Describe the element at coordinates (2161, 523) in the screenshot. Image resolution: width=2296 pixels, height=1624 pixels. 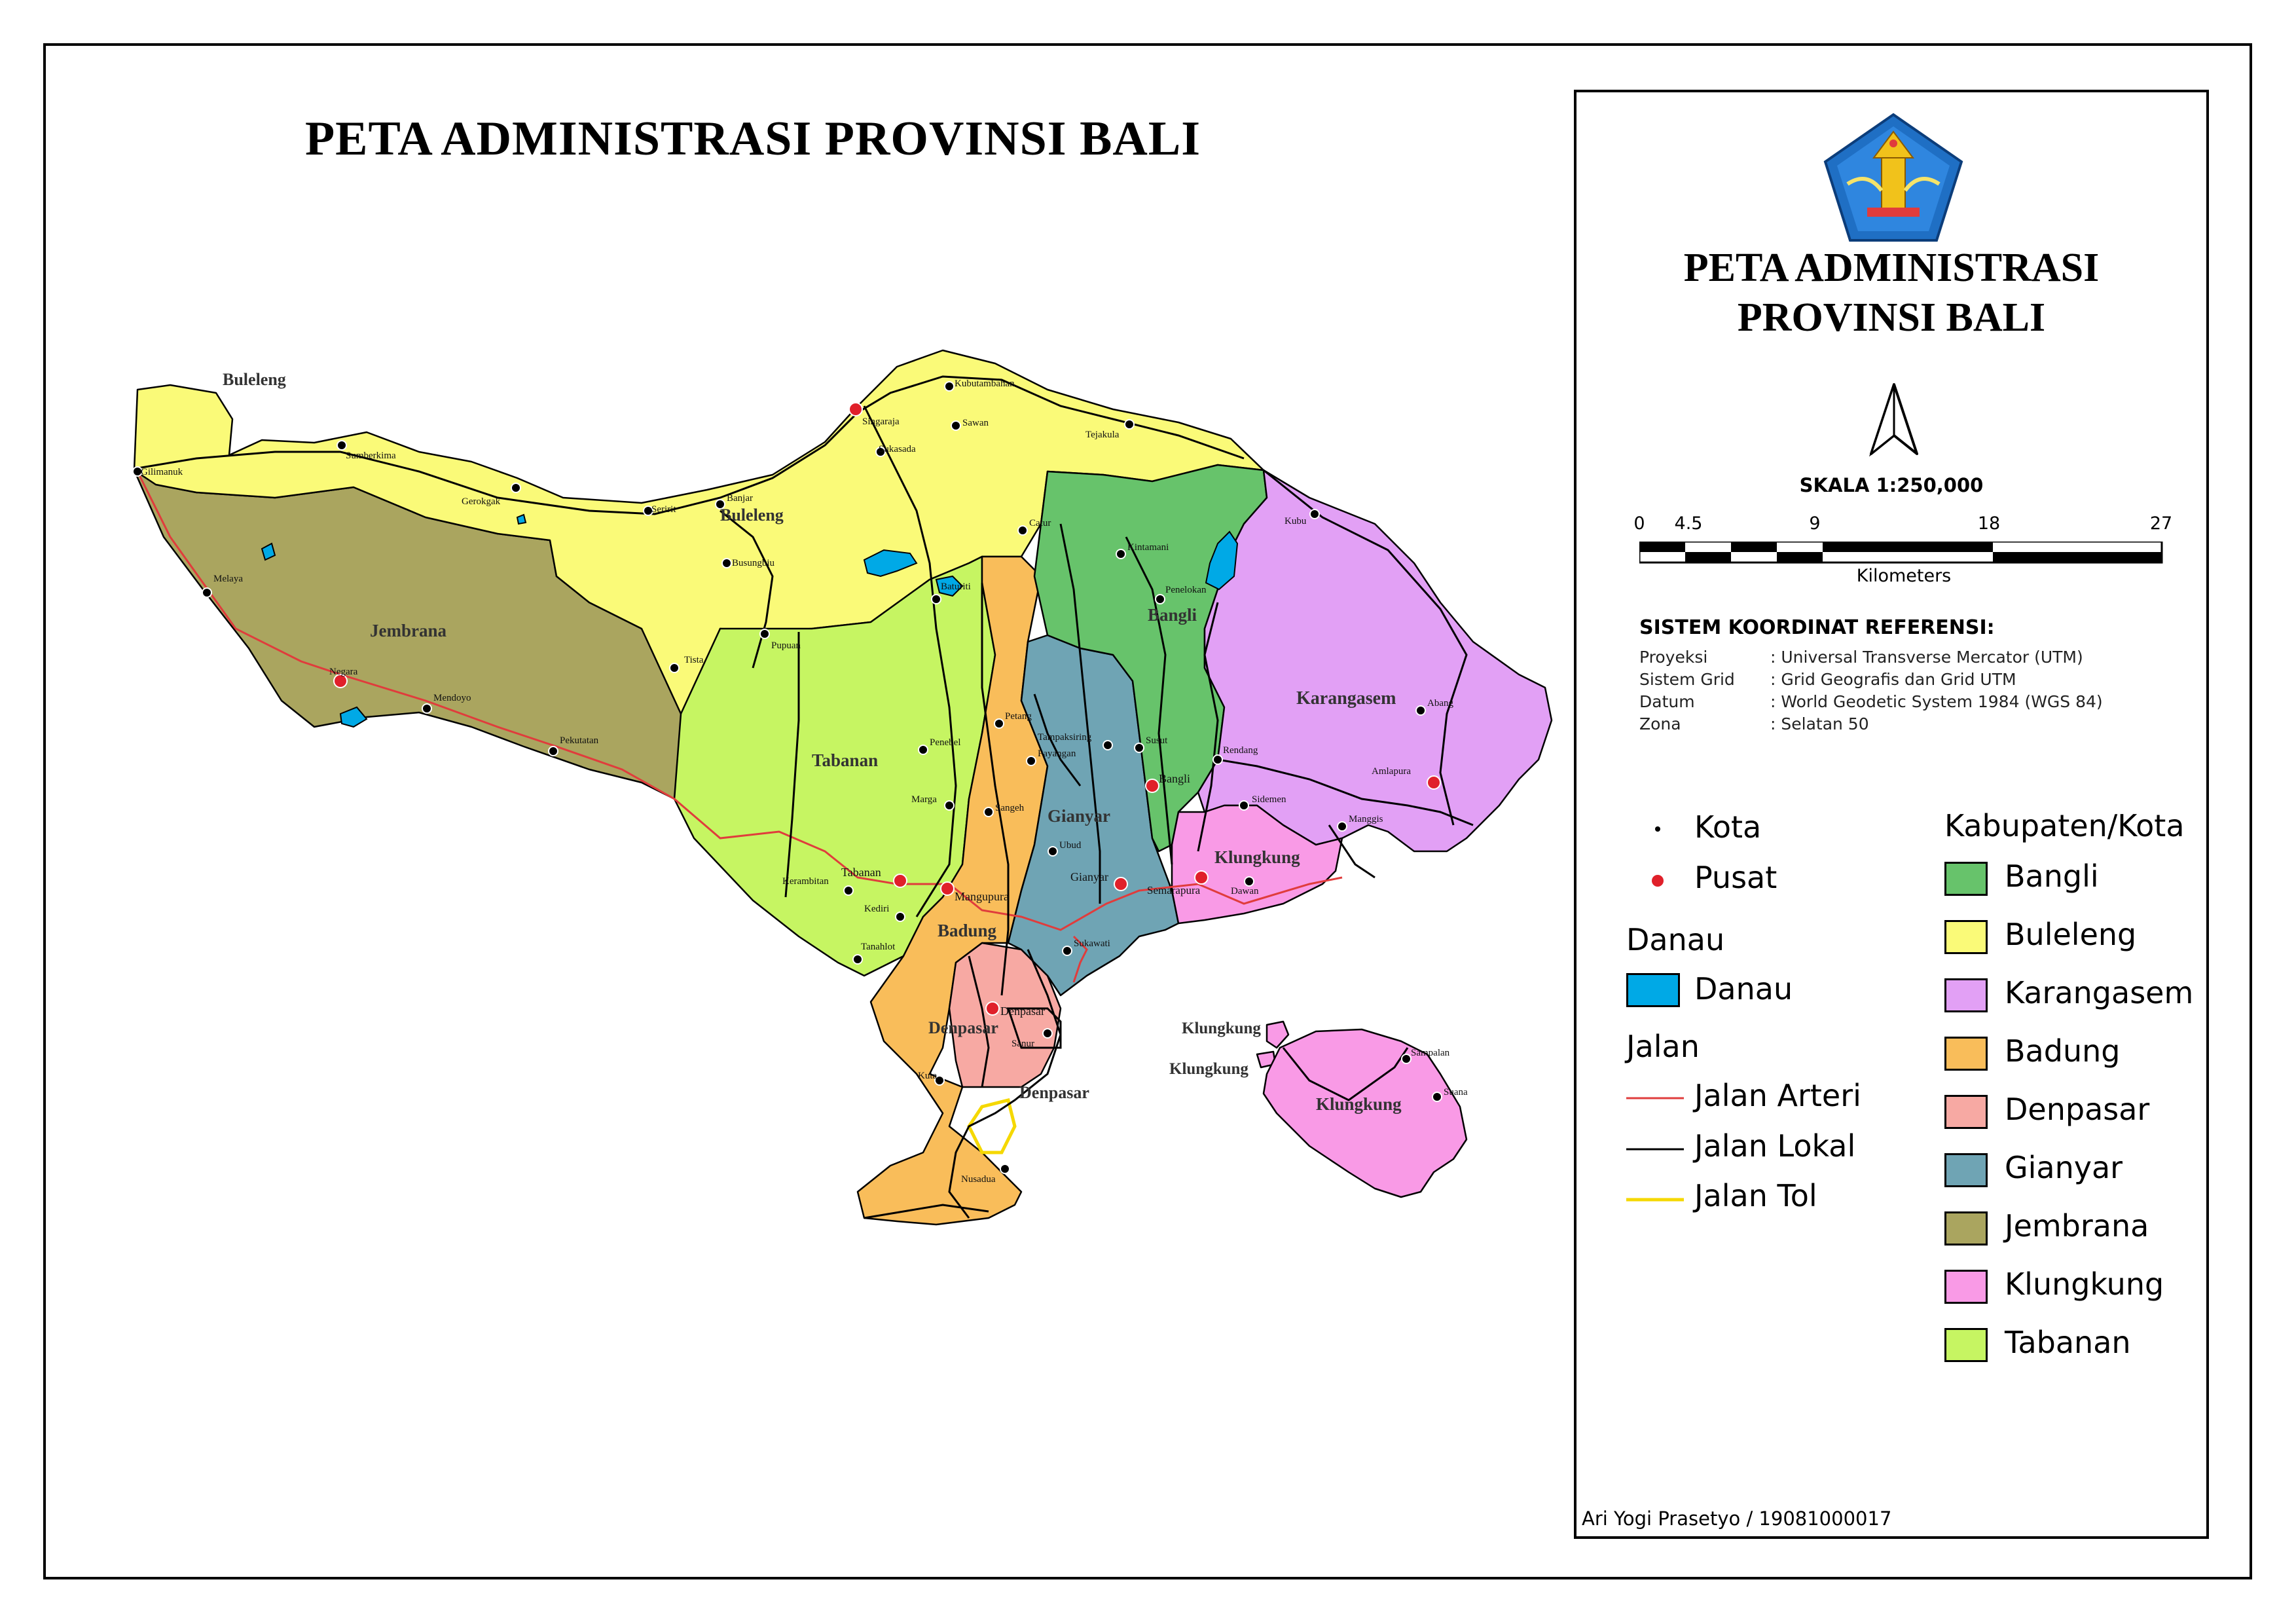
I see `scale-tick: 27` at that location.